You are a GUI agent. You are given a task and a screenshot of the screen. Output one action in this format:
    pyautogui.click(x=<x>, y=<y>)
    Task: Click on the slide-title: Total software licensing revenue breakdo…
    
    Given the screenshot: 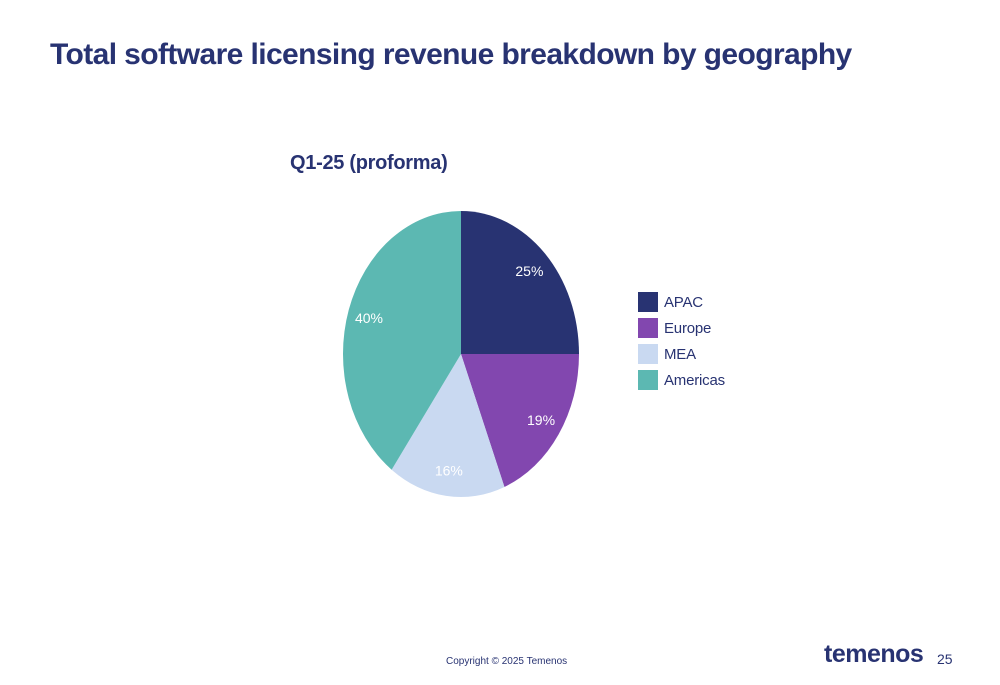 What is the action you would take?
    pyautogui.click(x=451, y=54)
    